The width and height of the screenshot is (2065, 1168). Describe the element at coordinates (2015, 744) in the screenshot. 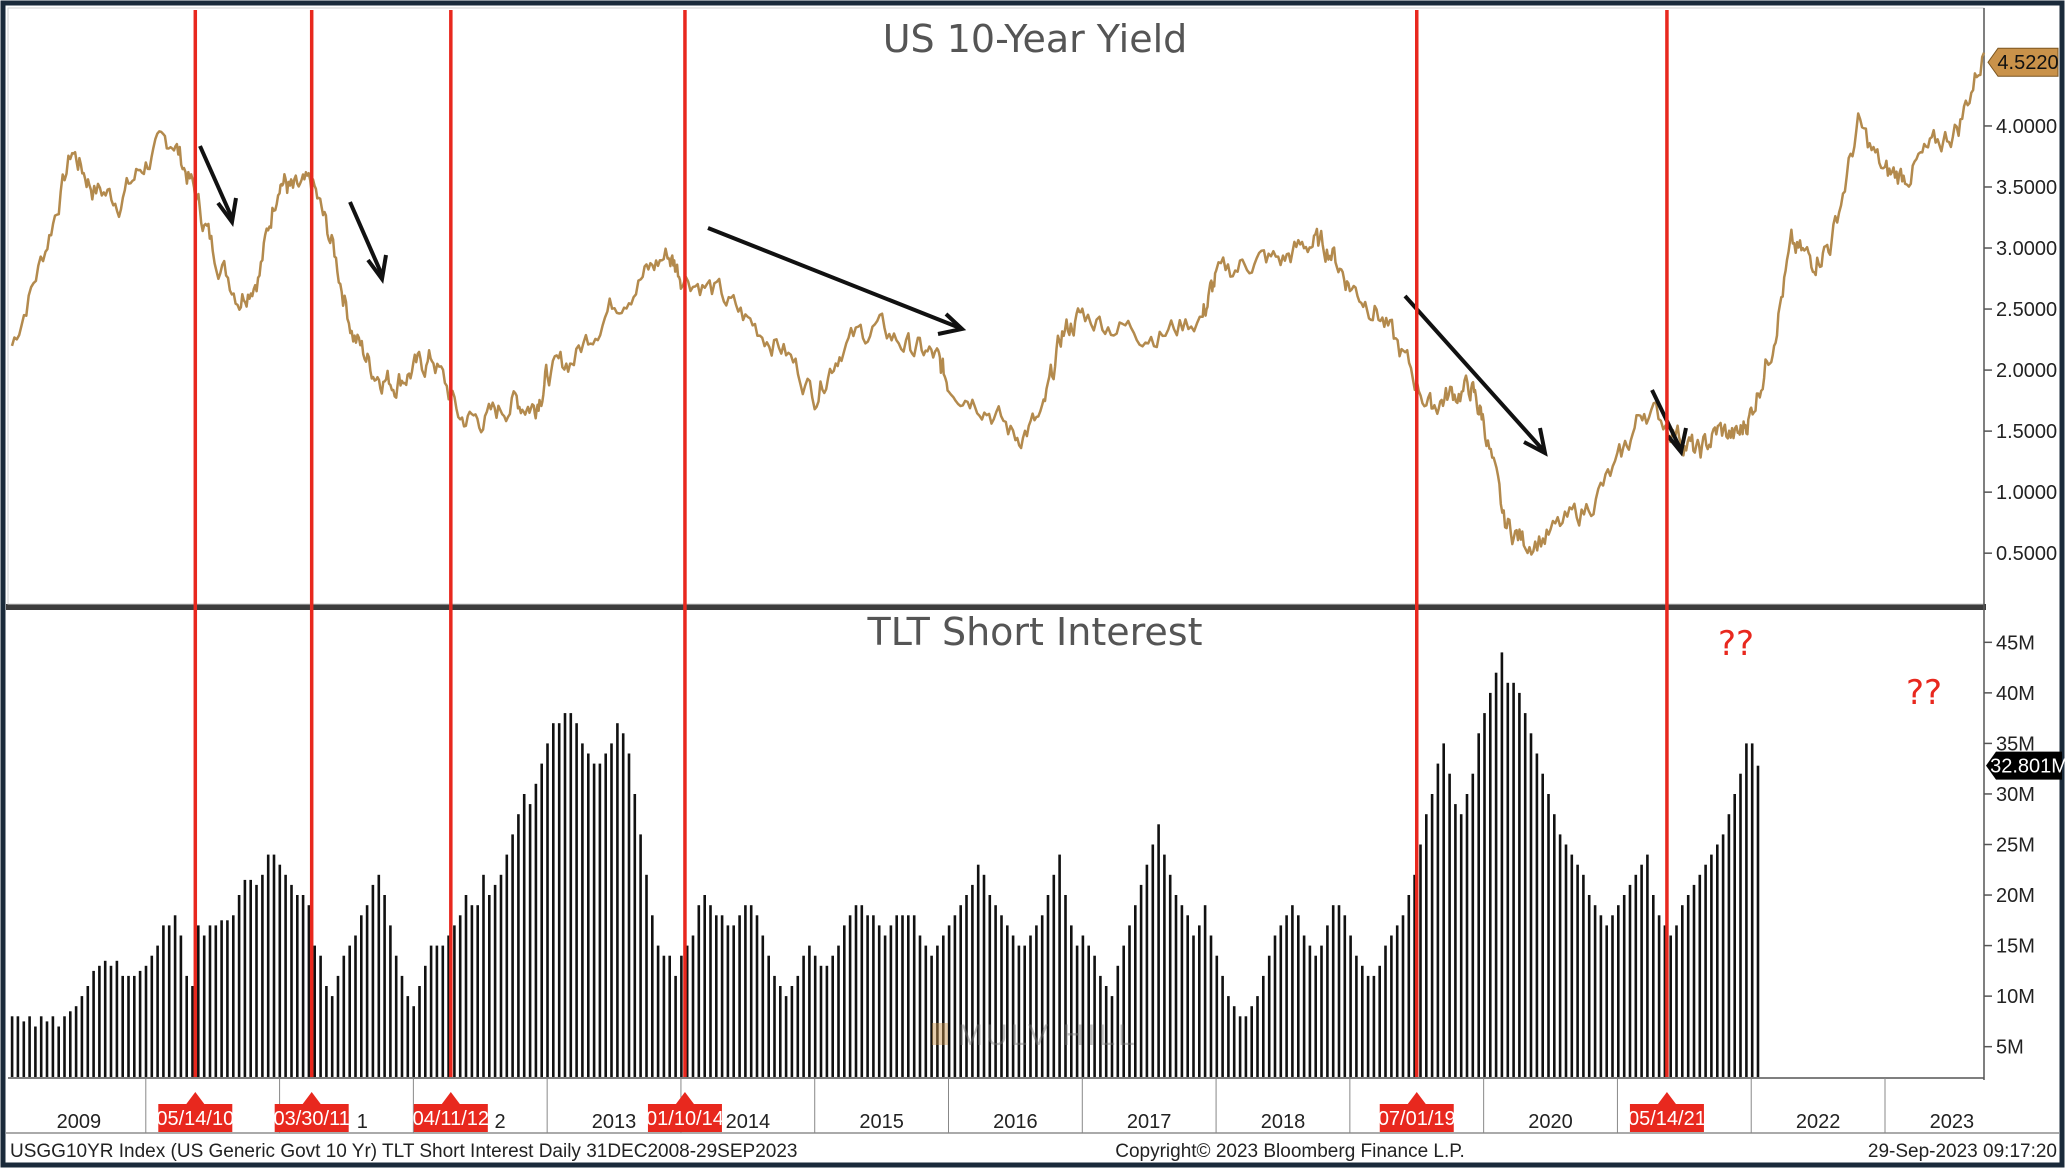

I see `short-interest-y-tick-label: 35M` at that location.